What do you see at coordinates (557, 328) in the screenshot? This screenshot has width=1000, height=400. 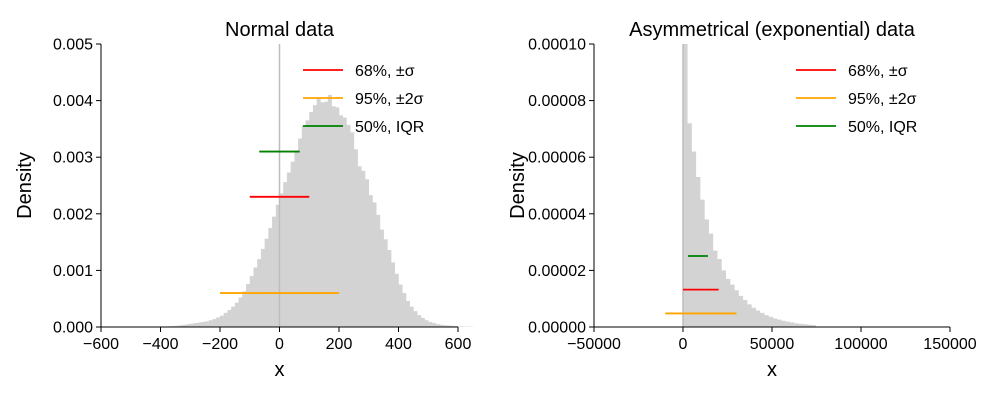 I see `y-tick-label: 0.00000` at bounding box center [557, 328].